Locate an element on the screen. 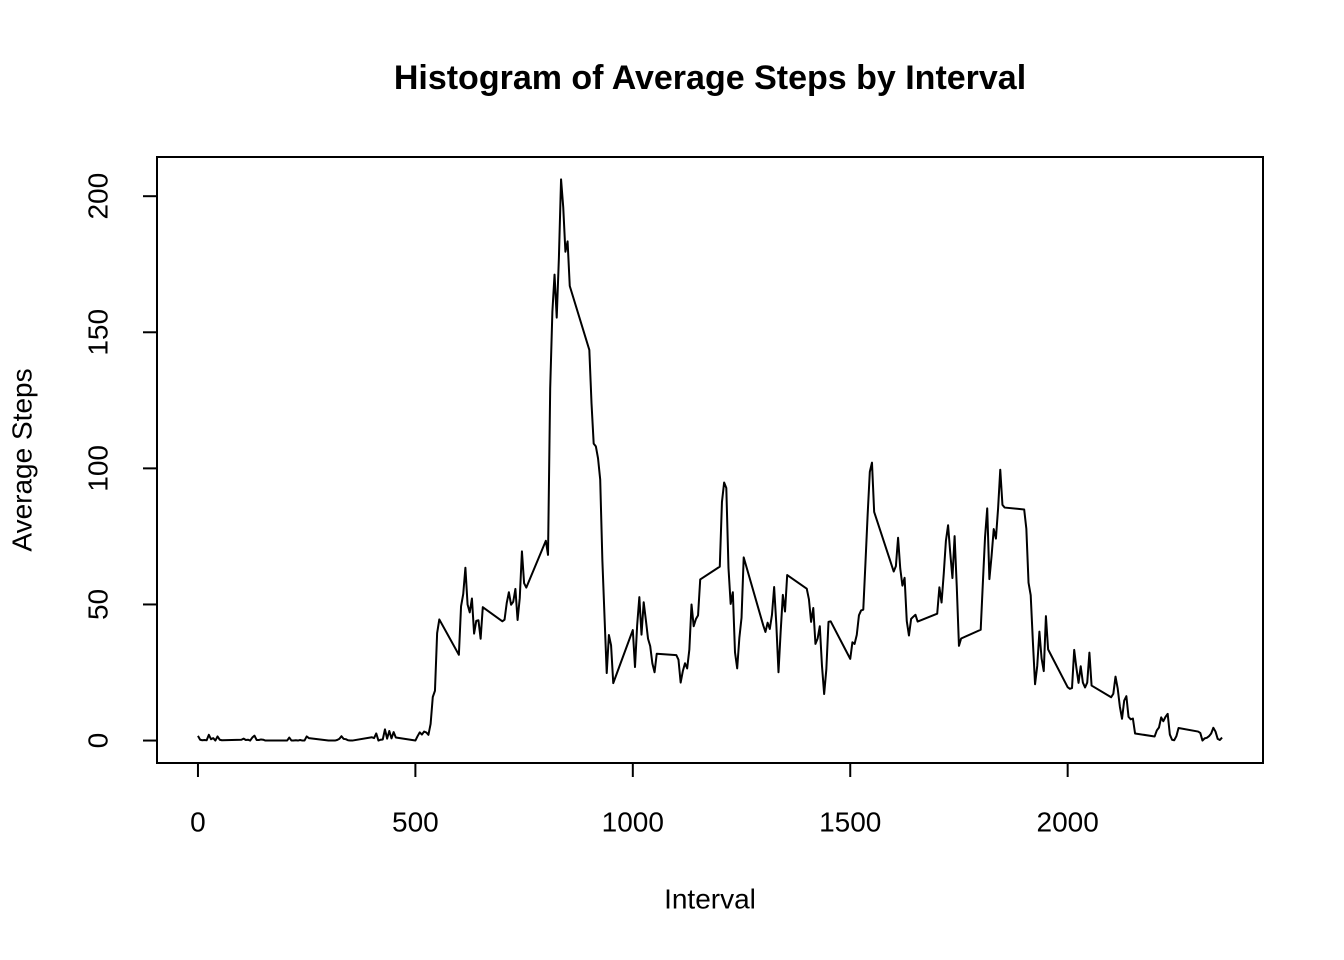  y-tick-label: 200 is located at coordinates (97, 196).